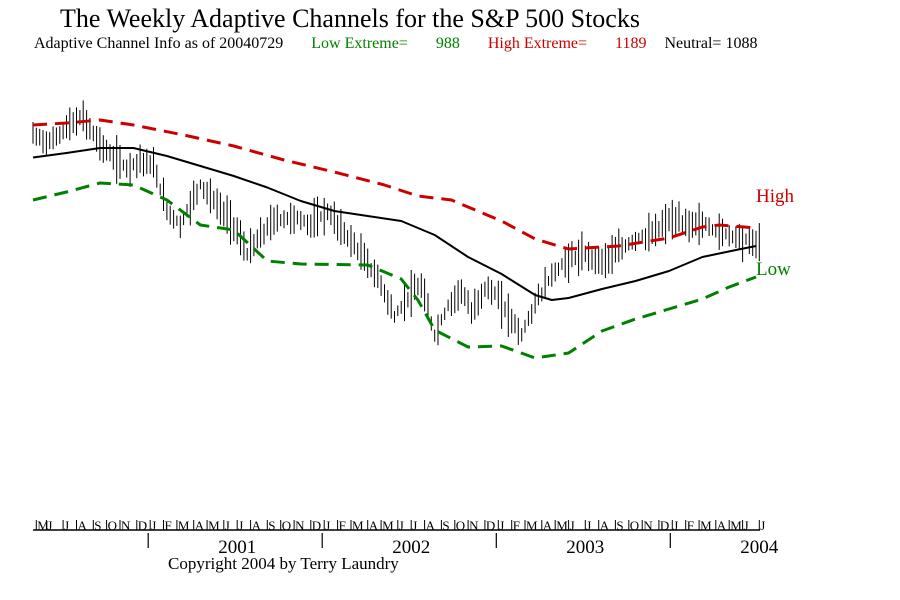 The image size is (900, 600). What do you see at coordinates (447, 43) in the screenshot?
I see `low-extreme-value: 988` at bounding box center [447, 43].